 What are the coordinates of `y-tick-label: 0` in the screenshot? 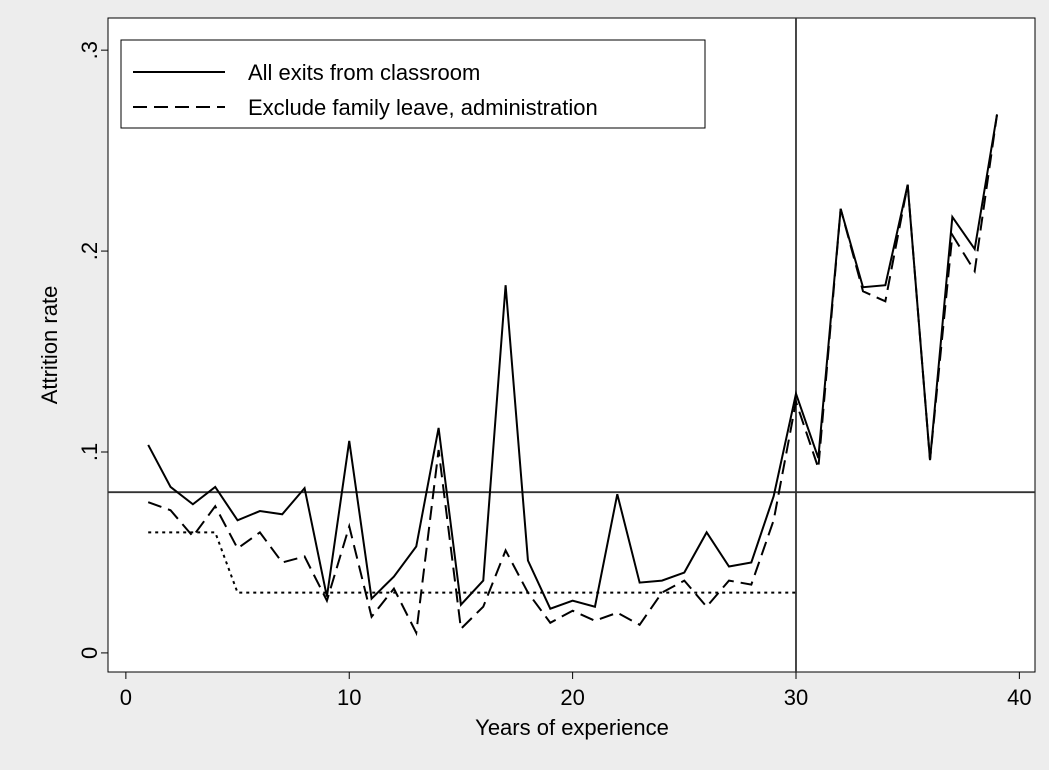 It's located at (89, 653).